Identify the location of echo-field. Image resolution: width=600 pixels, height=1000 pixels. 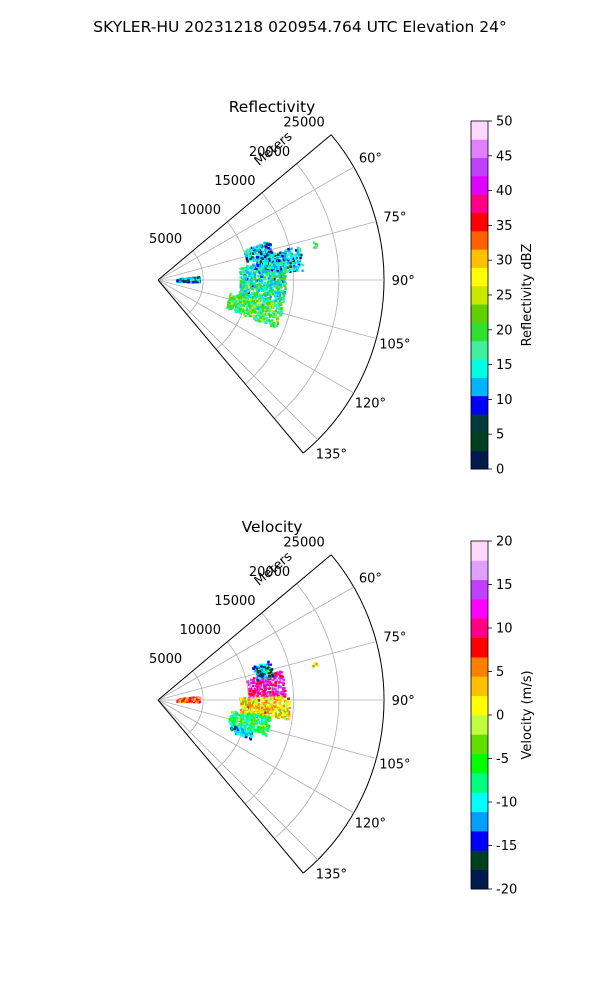
(247, 284).